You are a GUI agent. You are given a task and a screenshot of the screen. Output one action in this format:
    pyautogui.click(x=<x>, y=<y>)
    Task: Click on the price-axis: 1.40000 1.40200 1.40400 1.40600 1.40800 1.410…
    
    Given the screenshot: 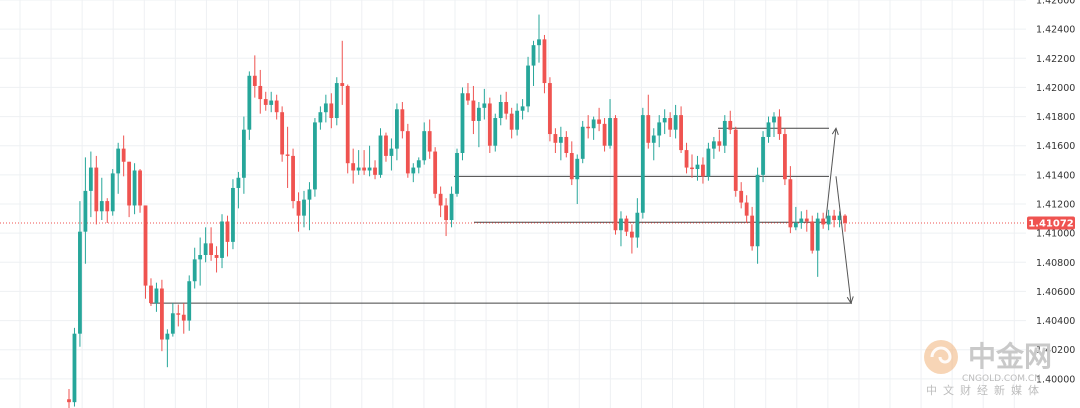 What is the action you would take?
    pyautogui.click(x=1055, y=192)
    